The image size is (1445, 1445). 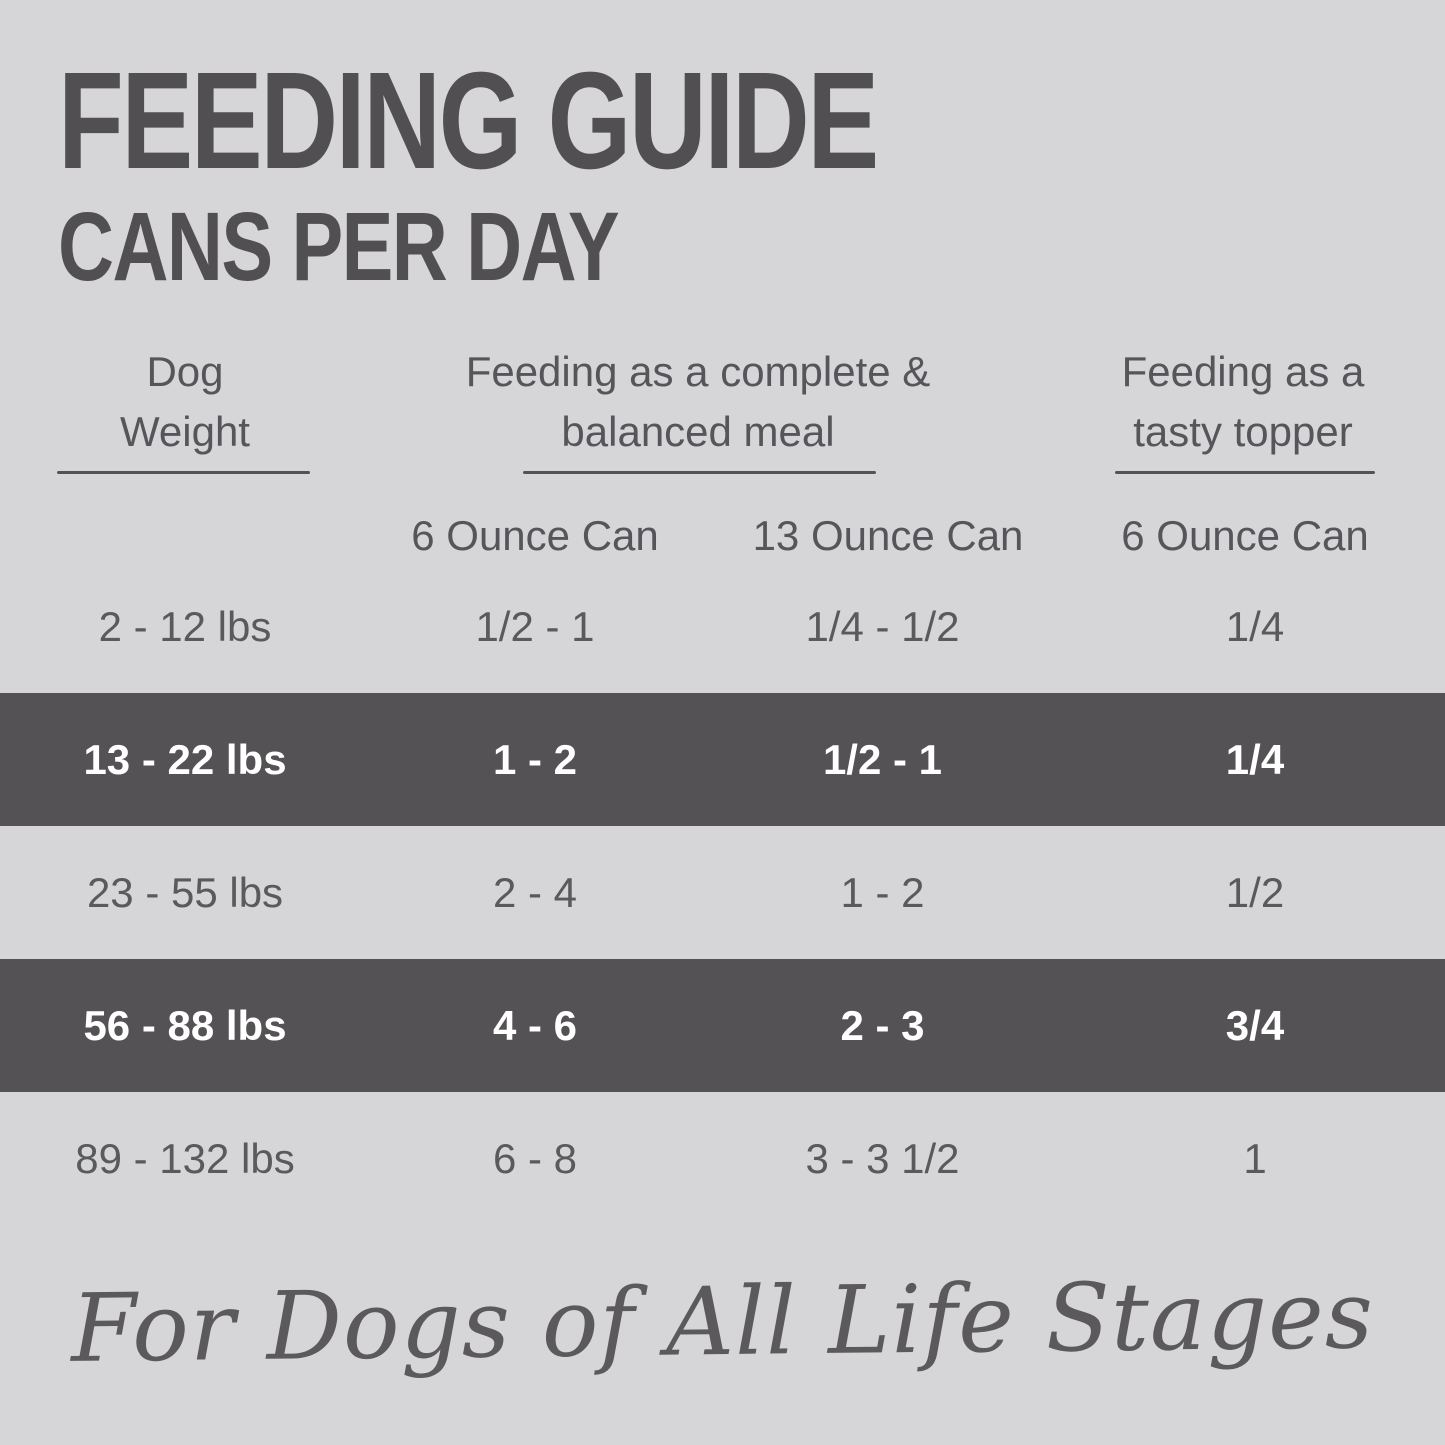 I want to click on cell-meal-6oz: 6 - 8, so click(x=535, y=1158).